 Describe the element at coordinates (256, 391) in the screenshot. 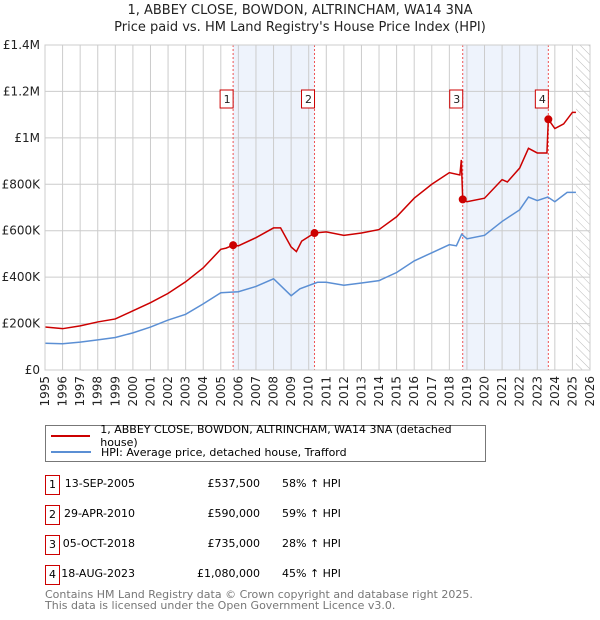

I see `x-tick-label: 2007` at that location.